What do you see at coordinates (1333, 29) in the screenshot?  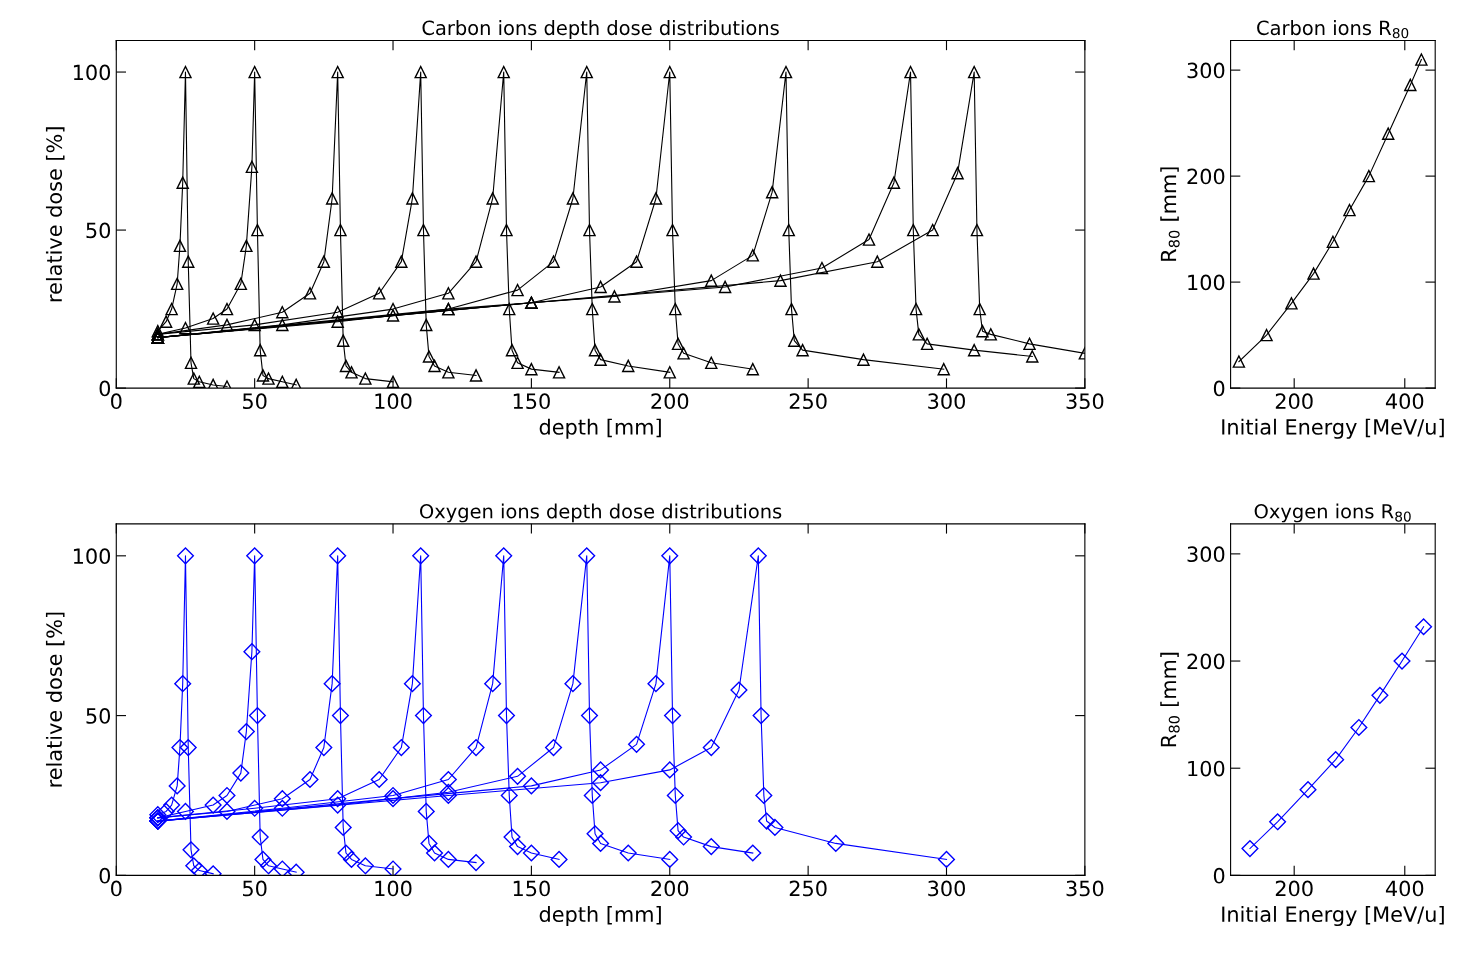 I see `chart-title: Carbon ions R$_{80}$` at bounding box center [1333, 29].